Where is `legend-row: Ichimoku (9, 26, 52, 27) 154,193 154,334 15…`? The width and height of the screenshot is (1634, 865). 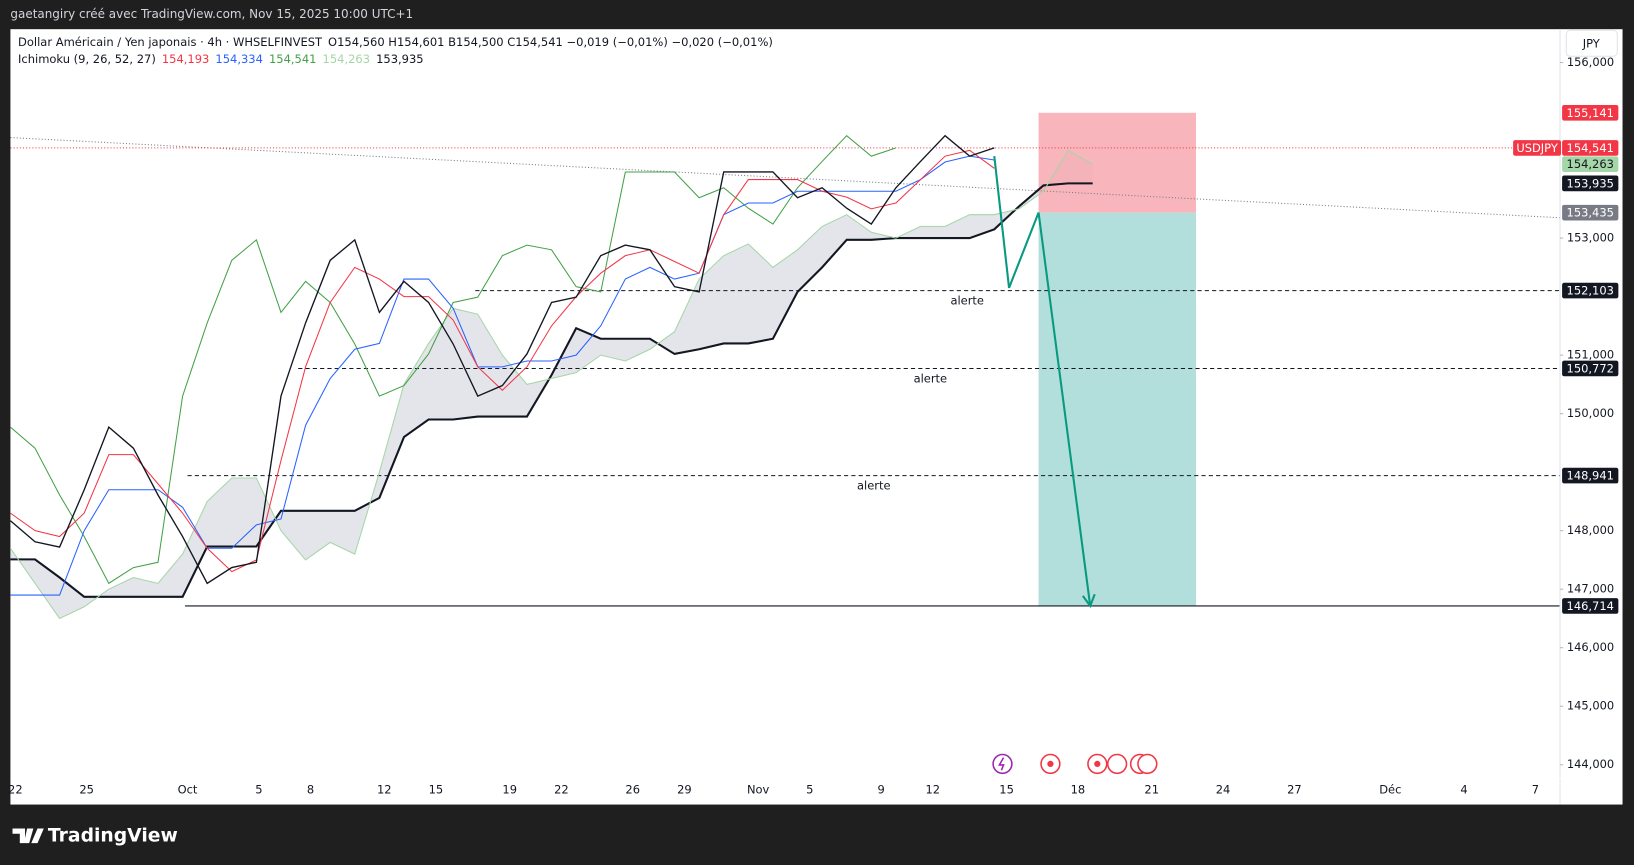 legend-row: Ichimoku (9, 26, 52, 27) 154,193 154,334 15… is located at coordinates (398, 59).